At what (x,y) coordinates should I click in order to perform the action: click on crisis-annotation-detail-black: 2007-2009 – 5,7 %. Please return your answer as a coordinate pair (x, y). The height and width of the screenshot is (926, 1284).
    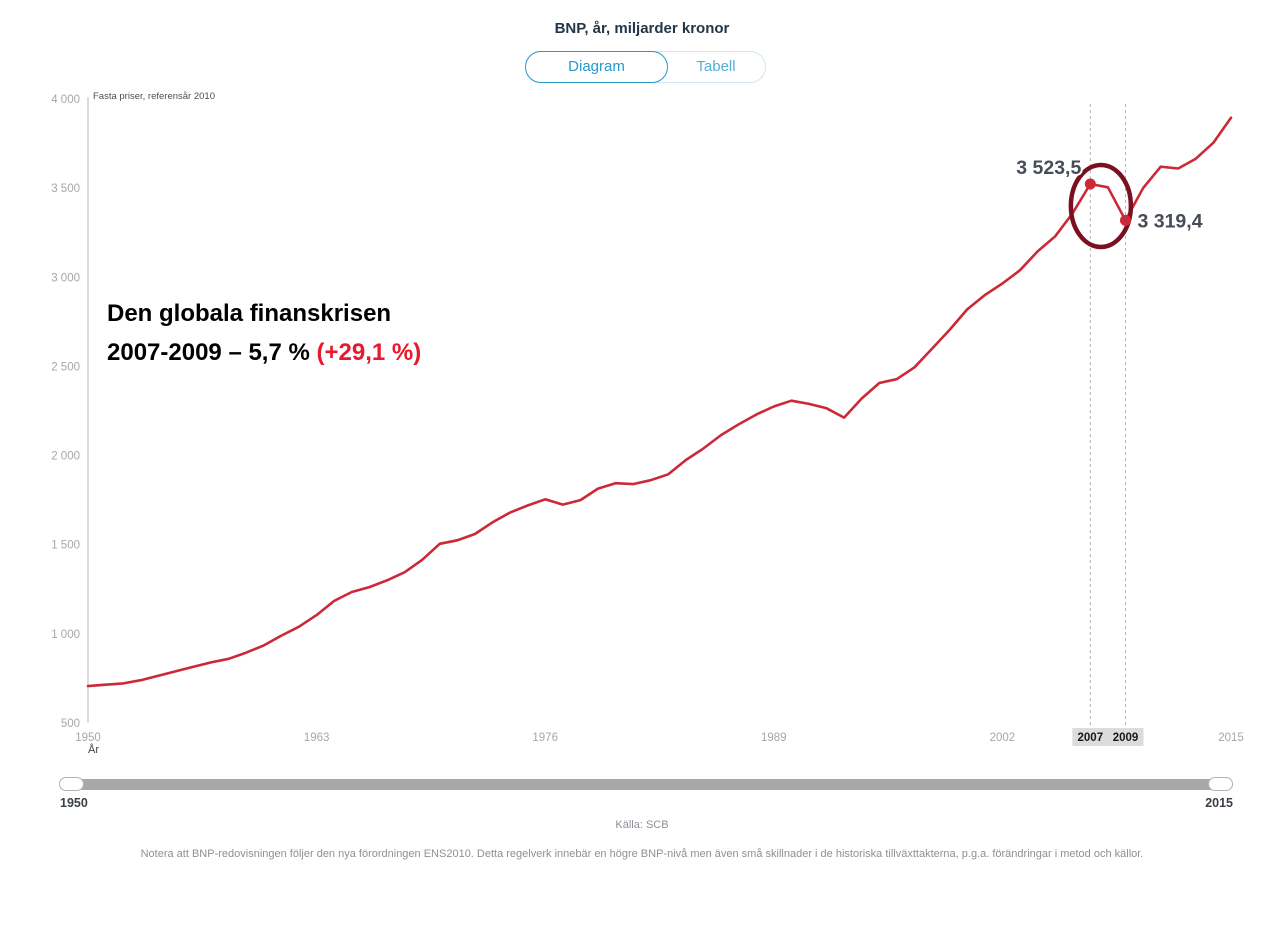
    Looking at the image, I should click on (212, 352).